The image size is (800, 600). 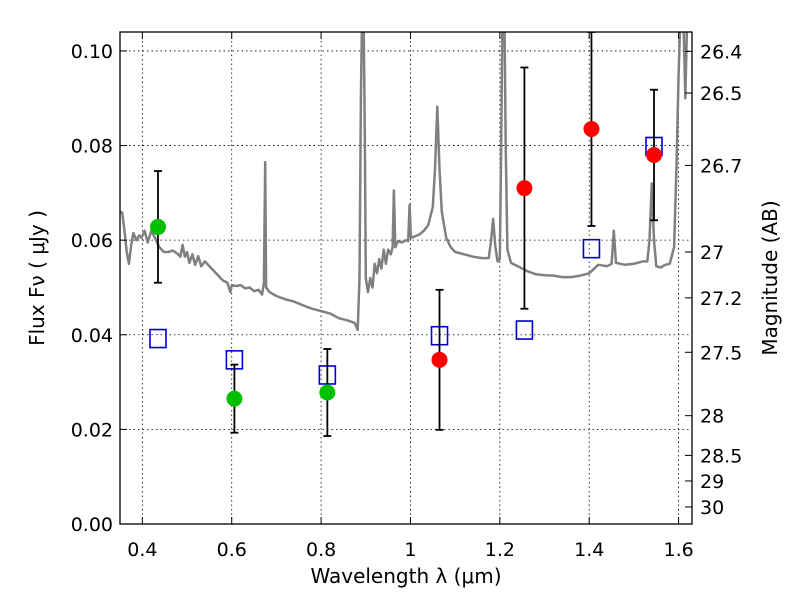 I want to click on x-axis-title: Wavelength λ (μm), so click(x=405, y=576).